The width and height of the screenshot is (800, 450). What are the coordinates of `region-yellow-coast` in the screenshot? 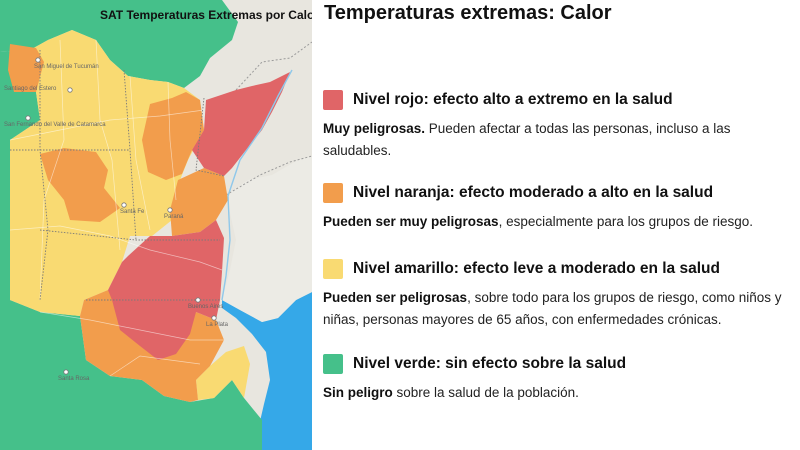 It's located at (223, 373).